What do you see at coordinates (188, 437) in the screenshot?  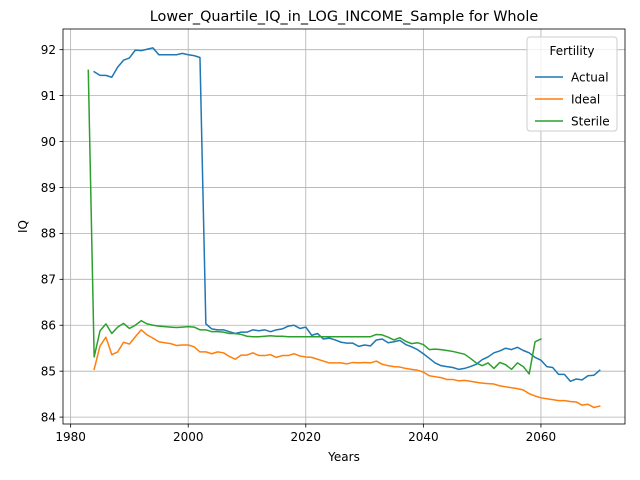 I see `x-tick-label: 2000` at bounding box center [188, 437].